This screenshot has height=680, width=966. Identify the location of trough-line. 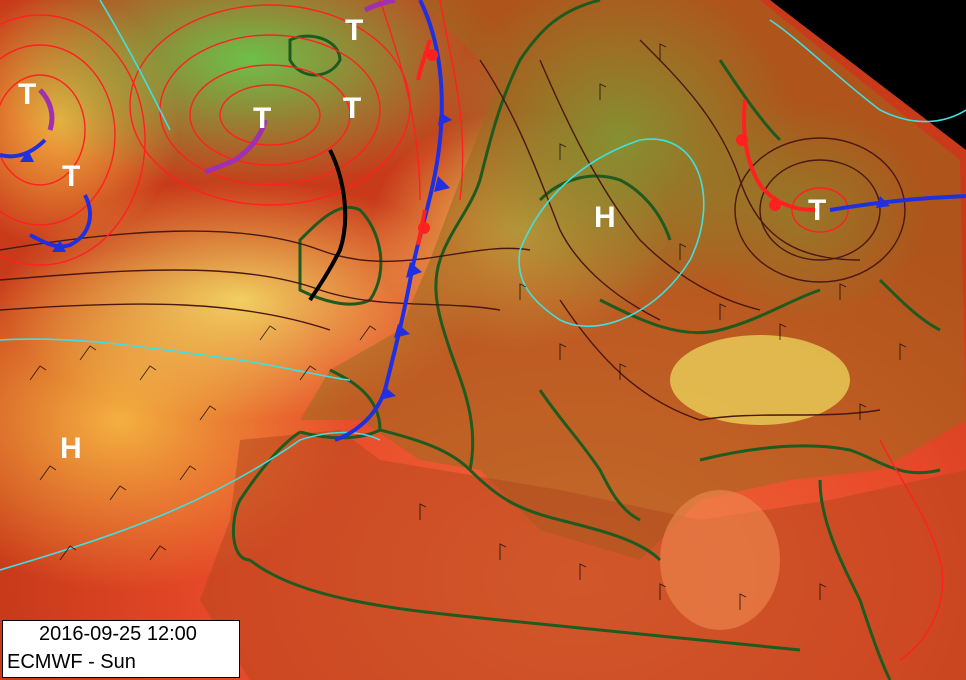
(328, 225).